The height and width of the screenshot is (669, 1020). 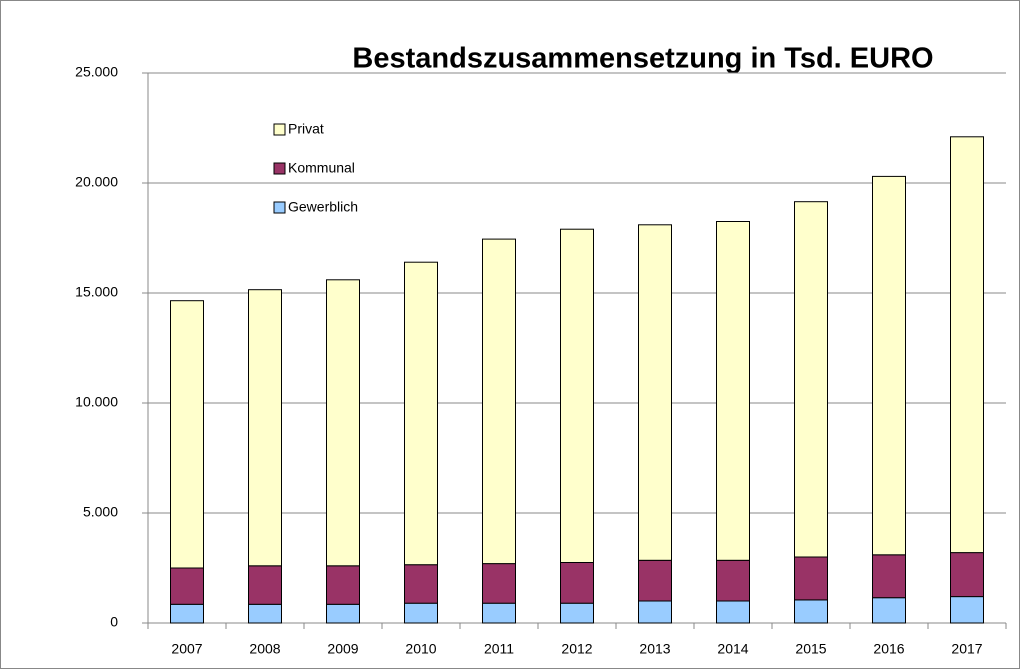 What do you see at coordinates (642, 59) in the screenshot?
I see `chart-title: Bestandszusammensetzung in Tsd. EURO` at bounding box center [642, 59].